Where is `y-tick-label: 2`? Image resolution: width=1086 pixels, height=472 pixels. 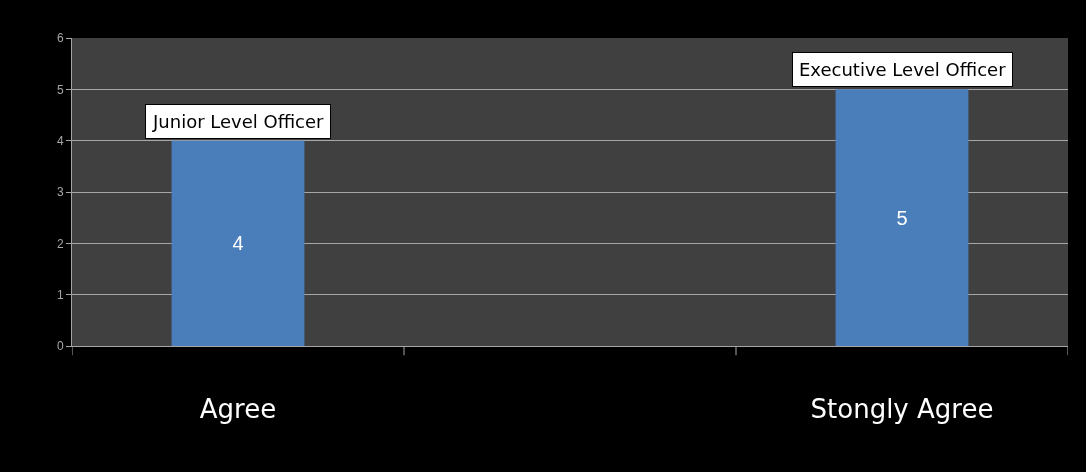
y-tick-label: 2 is located at coordinates (60, 243).